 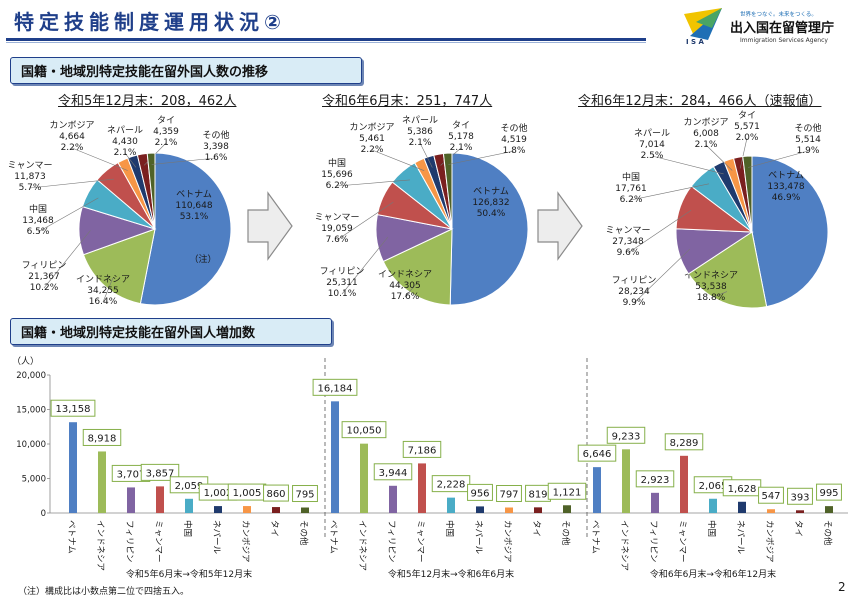 What do you see at coordinates (628, 253) in the screenshot?
I see `slice-share-label: 9.6%` at bounding box center [628, 253].